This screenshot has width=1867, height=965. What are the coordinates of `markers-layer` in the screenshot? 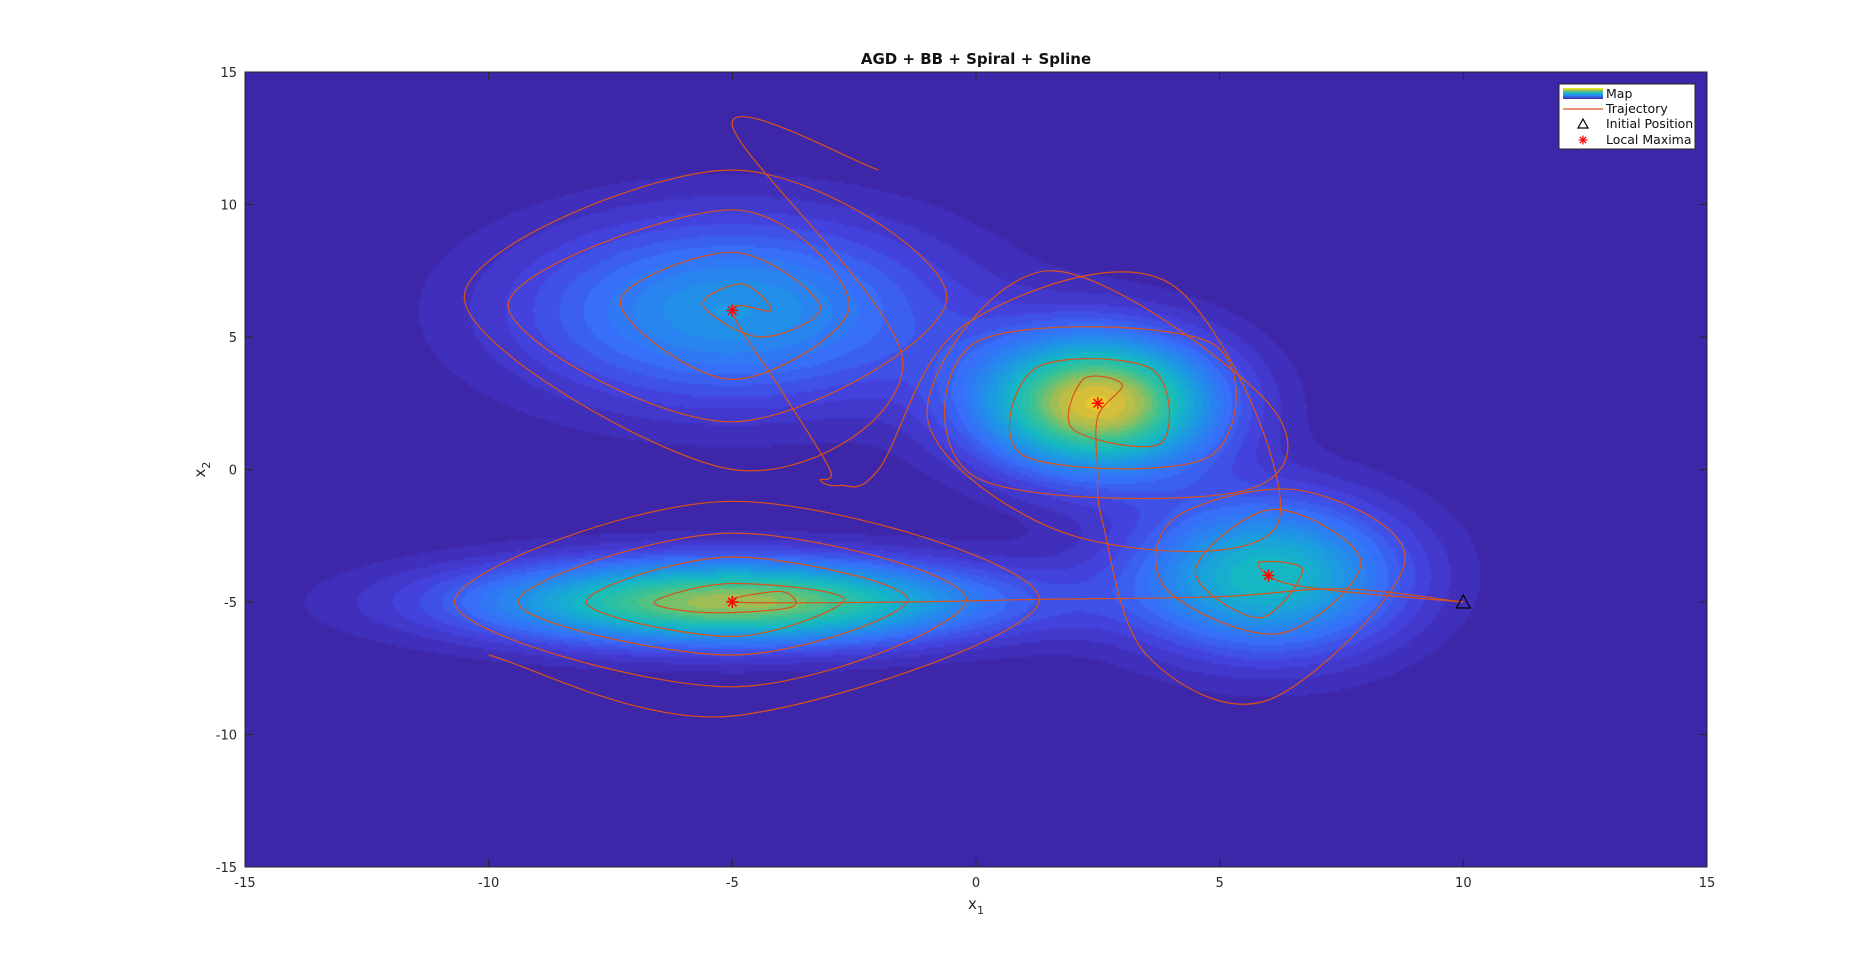 It's located at (1099, 456).